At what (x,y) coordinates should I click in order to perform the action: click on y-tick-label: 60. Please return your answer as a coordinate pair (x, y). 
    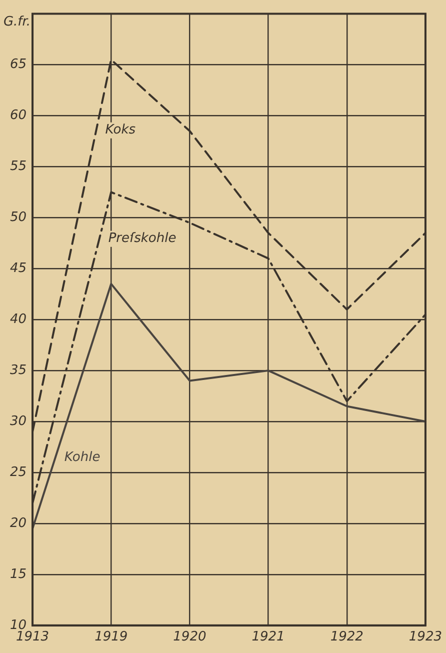
    Looking at the image, I should click on (18, 116).